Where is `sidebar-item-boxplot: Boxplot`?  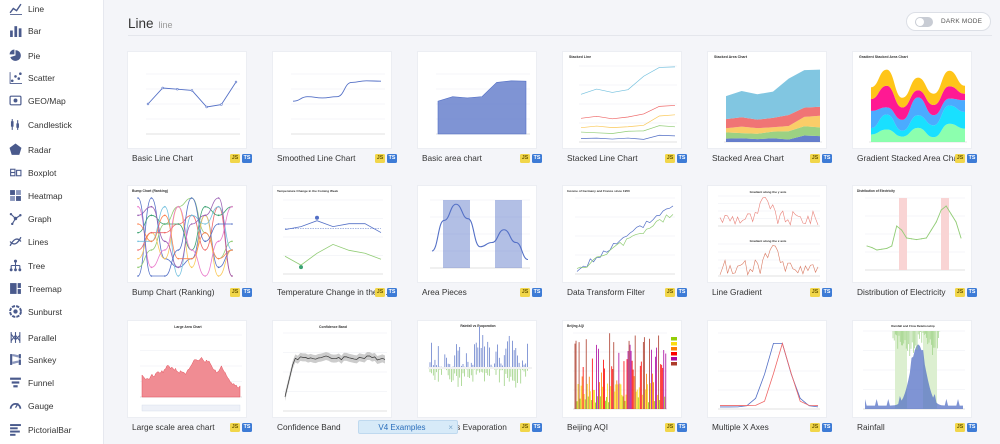
sidebar-item-boxplot: Boxplot is located at coordinates (51, 173).